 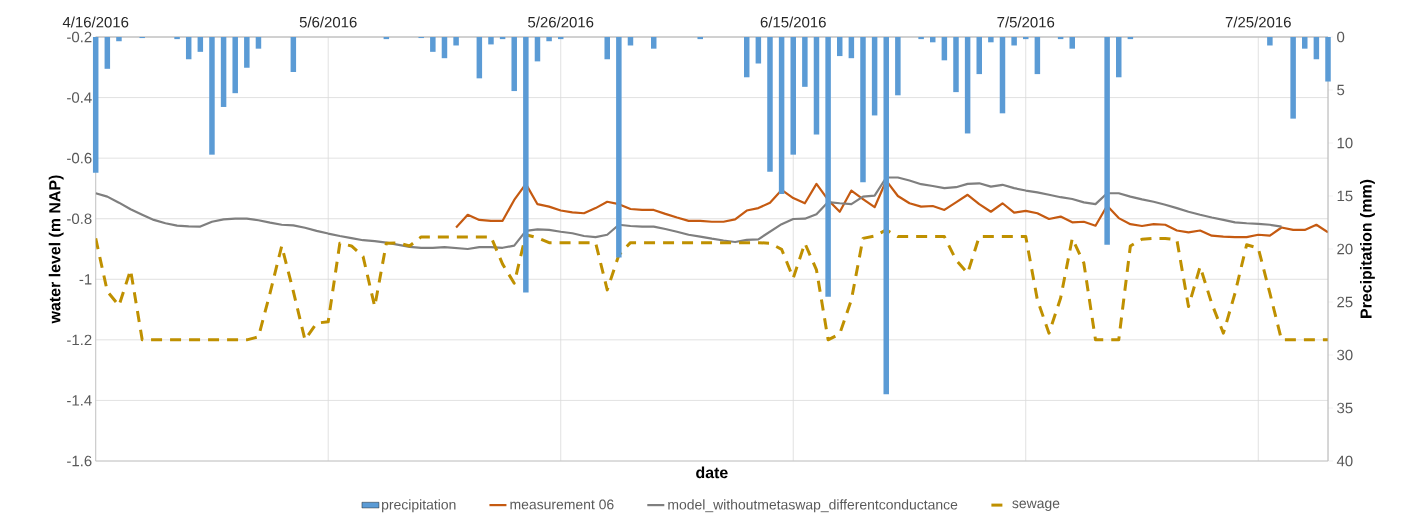 What do you see at coordinates (561, 22) in the screenshot?
I see `x-tick-label: 5/26/2016` at bounding box center [561, 22].